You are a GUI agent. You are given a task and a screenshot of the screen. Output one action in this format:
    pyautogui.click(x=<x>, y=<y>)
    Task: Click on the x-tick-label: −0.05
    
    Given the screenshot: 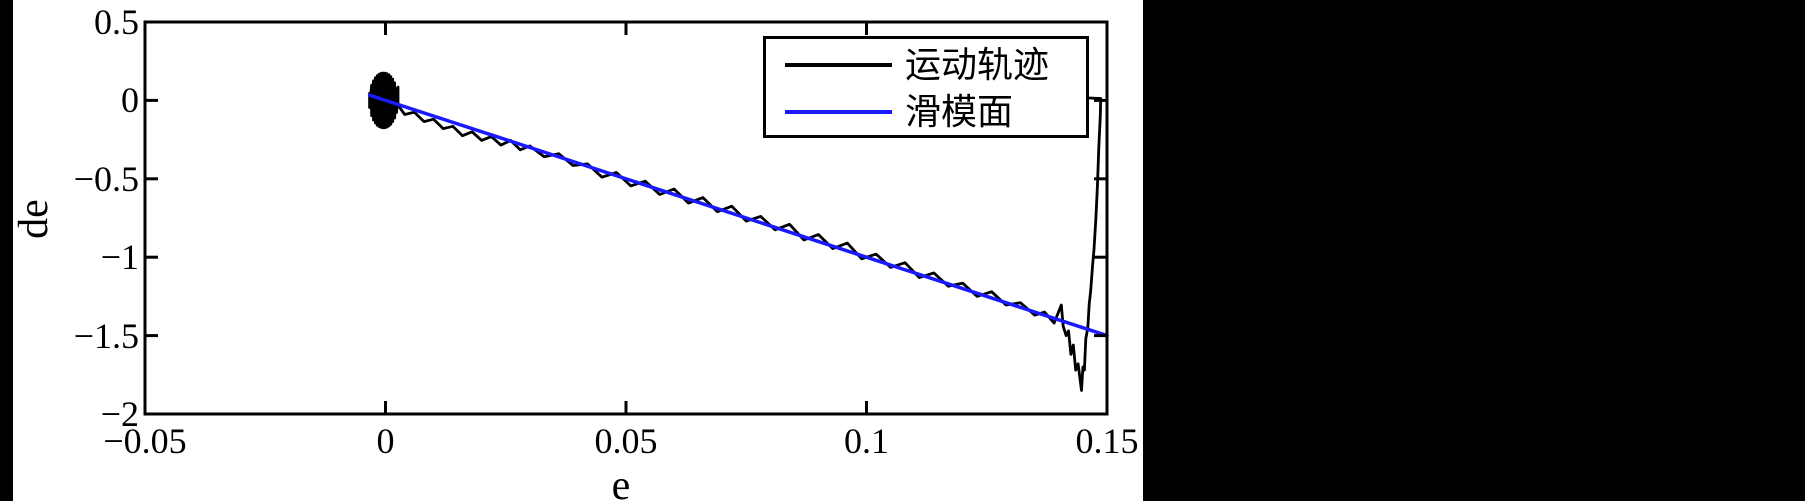 What is the action you would take?
    pyautogui.click(x=145, y=441)
    